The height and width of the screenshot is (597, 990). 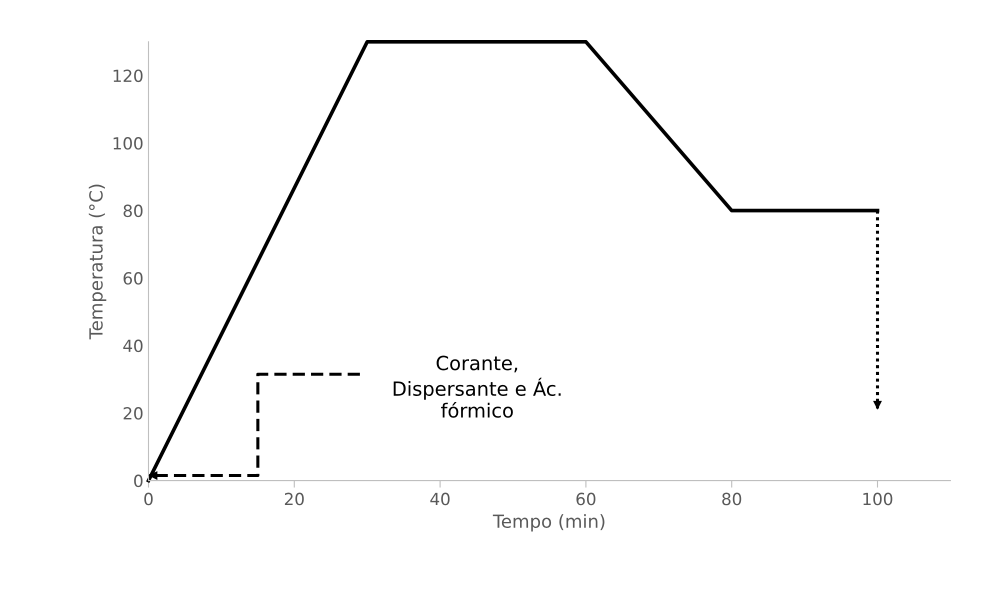 What do you see at coordinates (294, 499) in the screenshot?
I see `x-tick-label: 20` at bounding box center [294, 499].